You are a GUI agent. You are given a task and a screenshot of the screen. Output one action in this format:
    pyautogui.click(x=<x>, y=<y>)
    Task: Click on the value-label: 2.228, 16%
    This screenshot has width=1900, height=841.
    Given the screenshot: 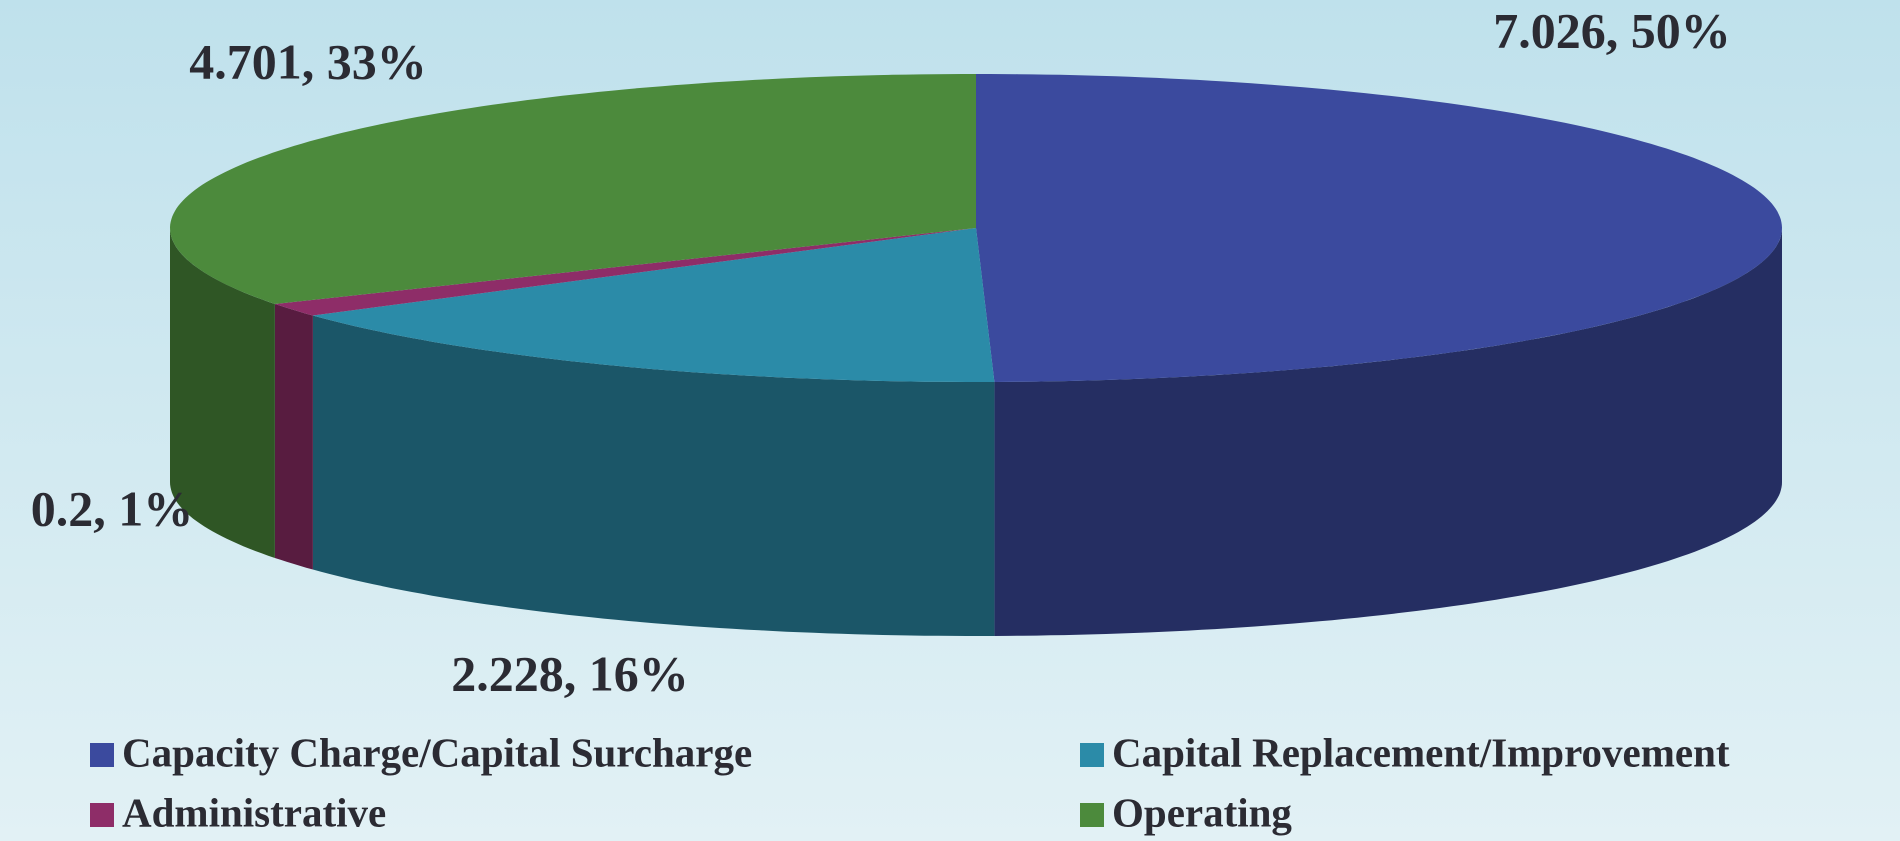 What is the action you would take?
    pyautogui.click(x=570, y=673)
    